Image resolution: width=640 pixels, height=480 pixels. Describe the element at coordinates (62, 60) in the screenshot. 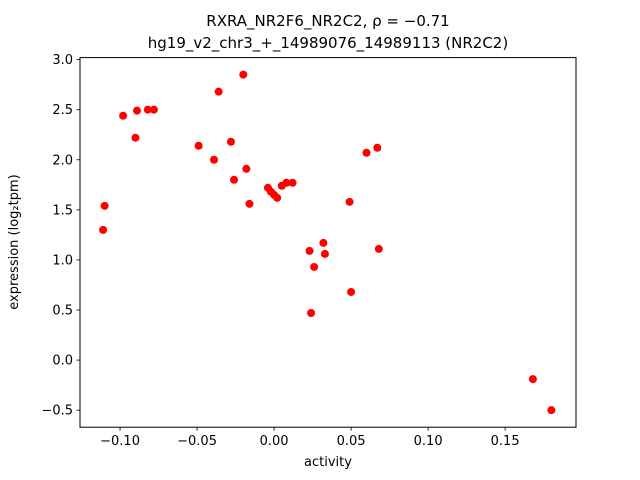

I see `y-tick-label: 3.0` at that location.